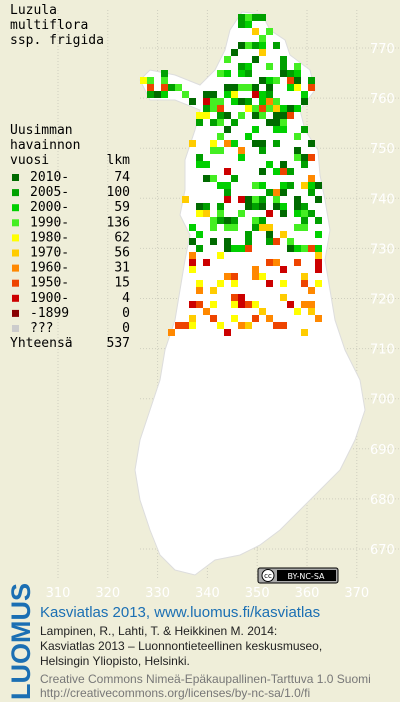 The width and height of the screenshot is (400, 702). What do you see at coordinates (307, 593) in the screenshot?
I see `grid-label: 360` at bounding box center [307, 593].